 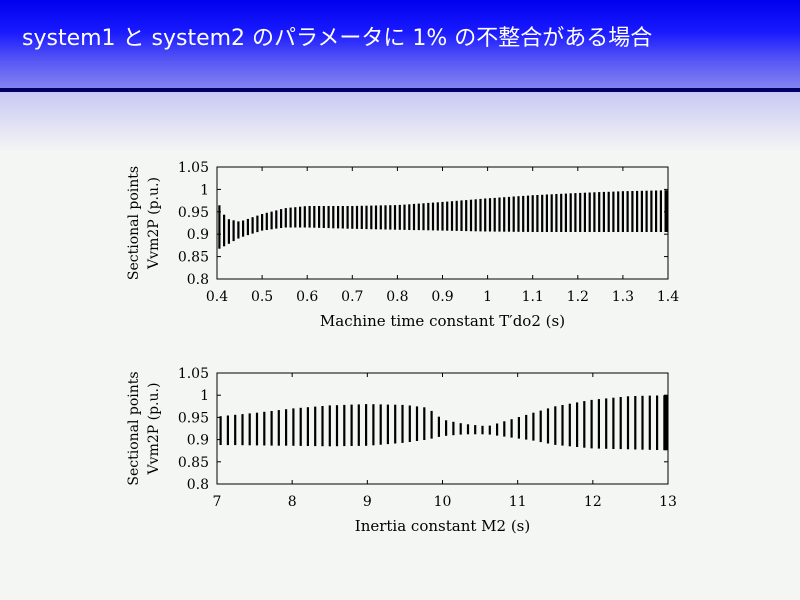 What do you see at coordinates (578, 297) in the screenshot?
I see `x-tick-label: 1.2` at bounding box center [578, 297].